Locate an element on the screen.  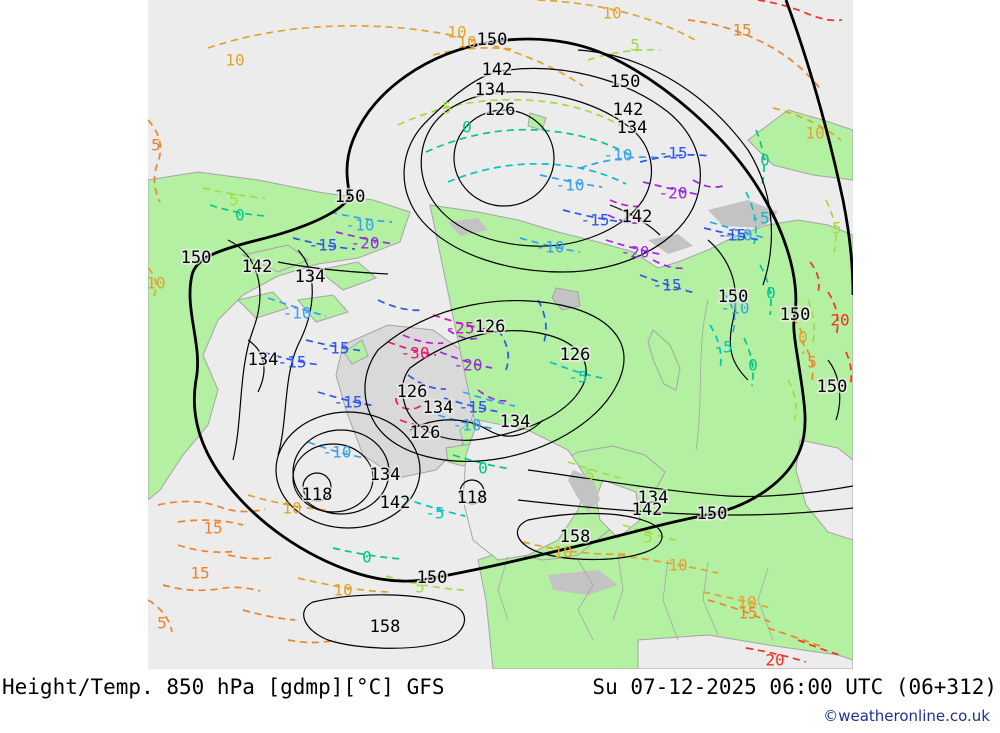
map-title: Height/Temp. 850 hPa [gdmp][°C] GFS is located at coordinates (223, 687).